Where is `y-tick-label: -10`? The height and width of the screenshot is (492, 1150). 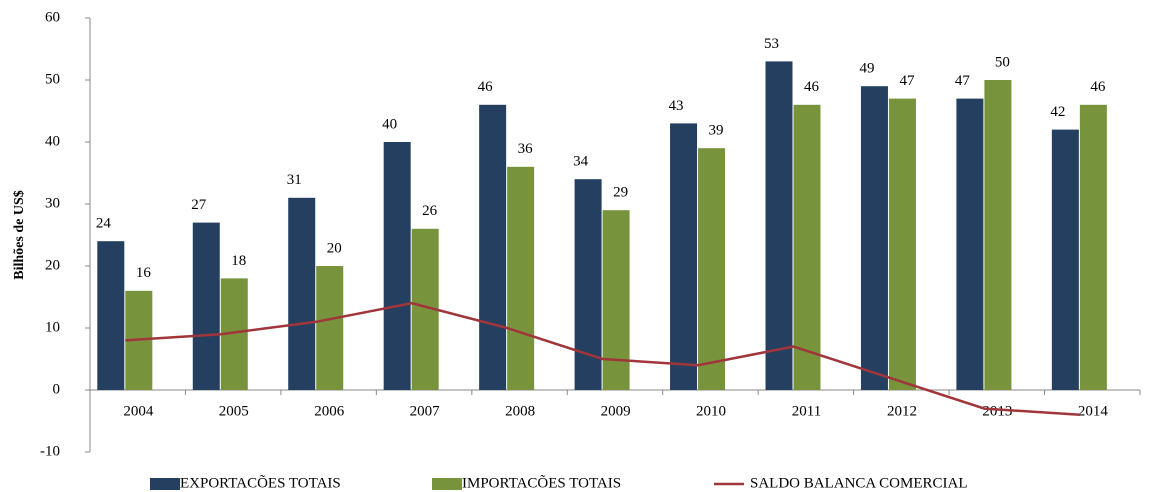 y-tick-label: -10 is located at coordinates (50, 451).